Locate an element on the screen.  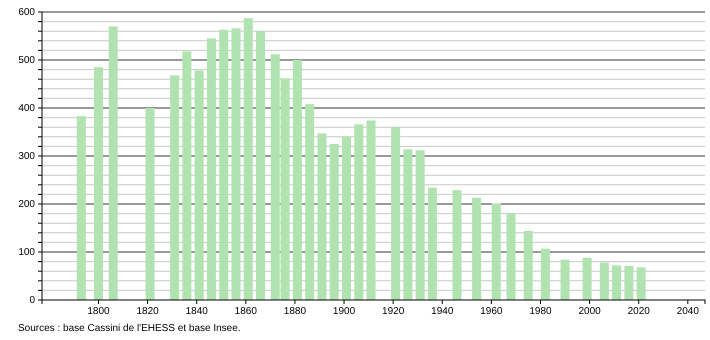
y-tick-label: 0 is located at coordinates (32, 300).